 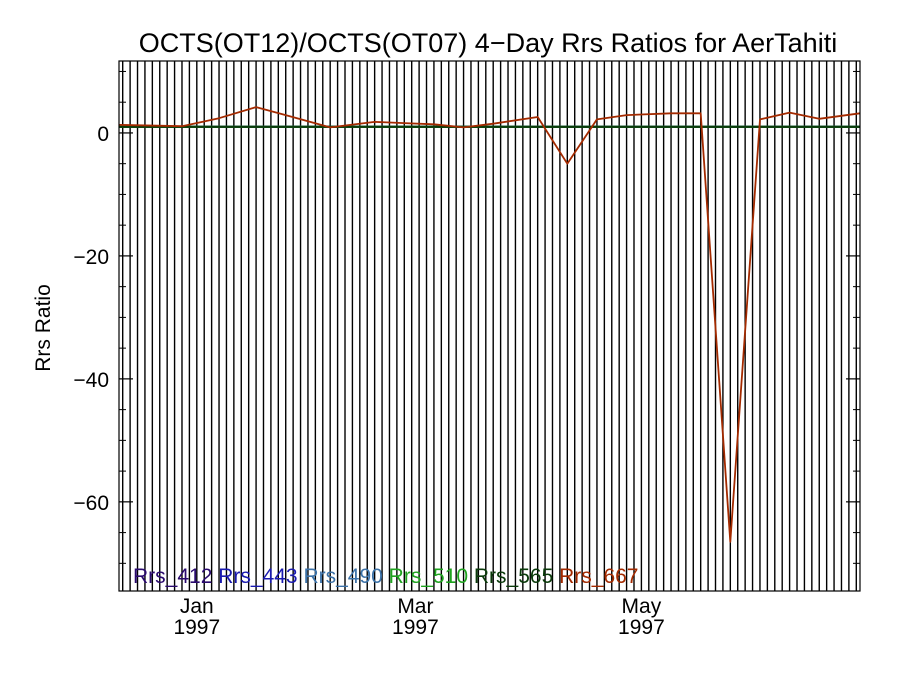 What do you see at coordinates (642, 606) in the screenshot?
I see `x-tick-label-month: May` at bounding box center [642, 606].